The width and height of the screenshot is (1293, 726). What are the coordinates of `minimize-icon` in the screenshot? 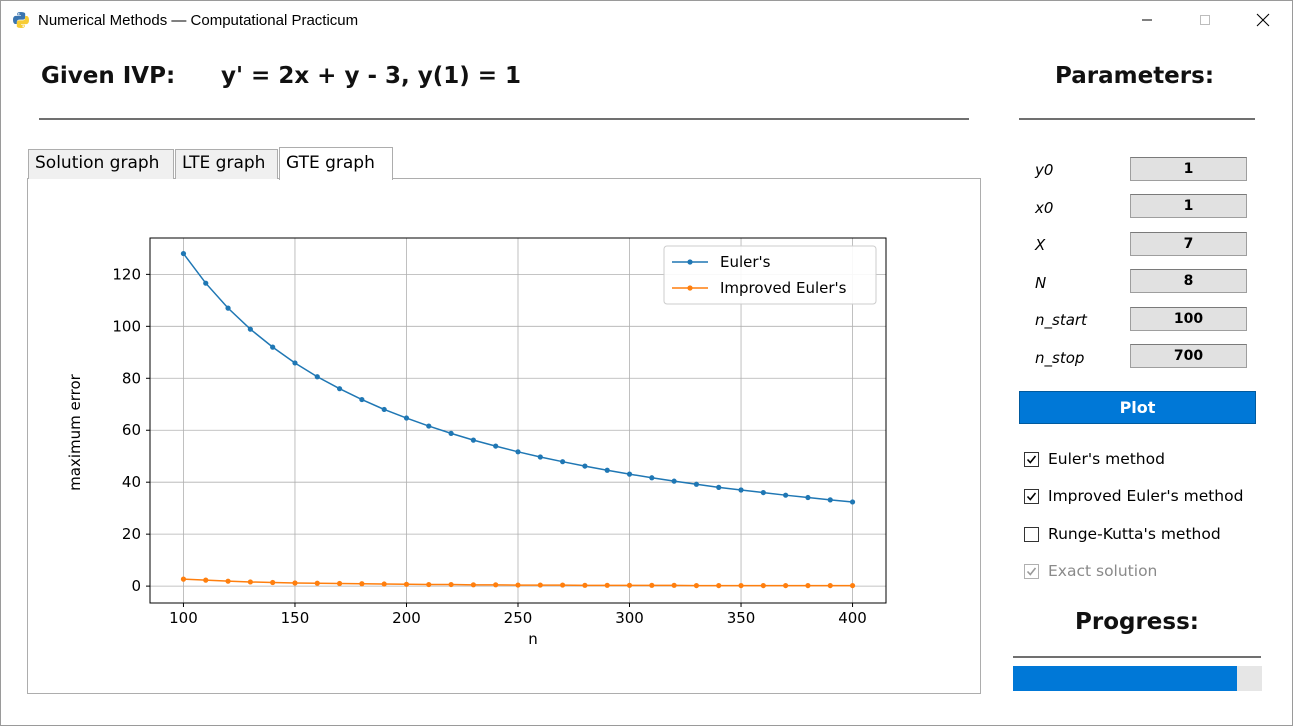 It's located at (1147, 20).